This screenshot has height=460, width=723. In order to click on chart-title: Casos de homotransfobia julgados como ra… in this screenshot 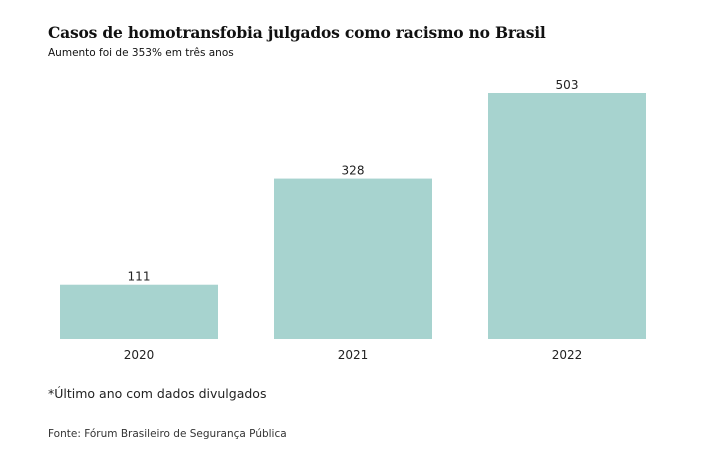, I will do `click(297, 32)`.